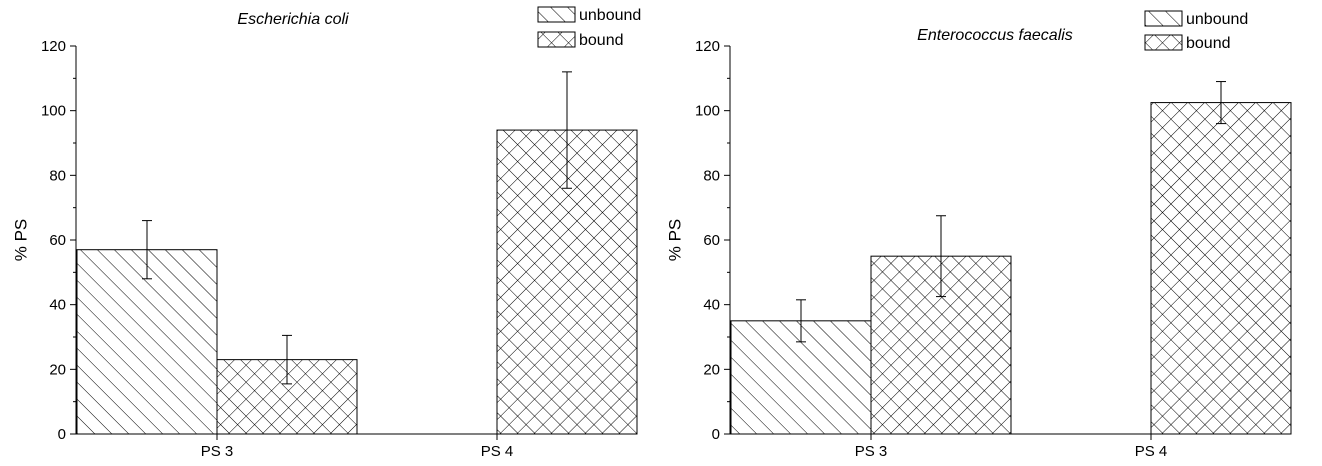 This screenshot has width=1322, height=466. What do you see at coordinates (293, 19) in the screenshot?
I see `chart-title: Escherichia coli` at bounding box center [293, 19].